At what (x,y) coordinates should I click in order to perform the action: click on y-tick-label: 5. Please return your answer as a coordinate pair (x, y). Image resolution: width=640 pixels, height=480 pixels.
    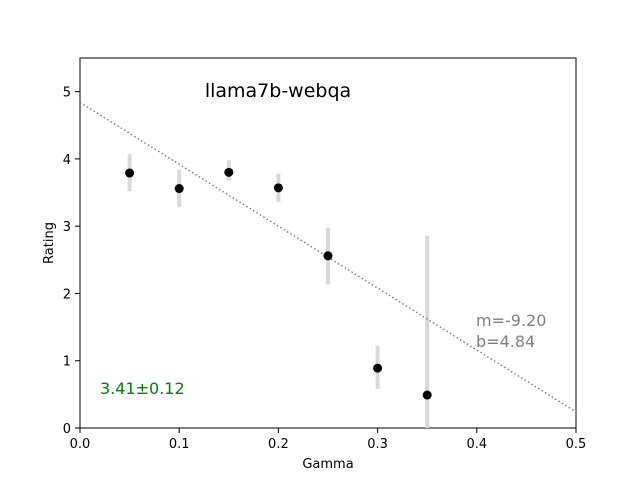
    Looking at the image, I should click on (67, 93).